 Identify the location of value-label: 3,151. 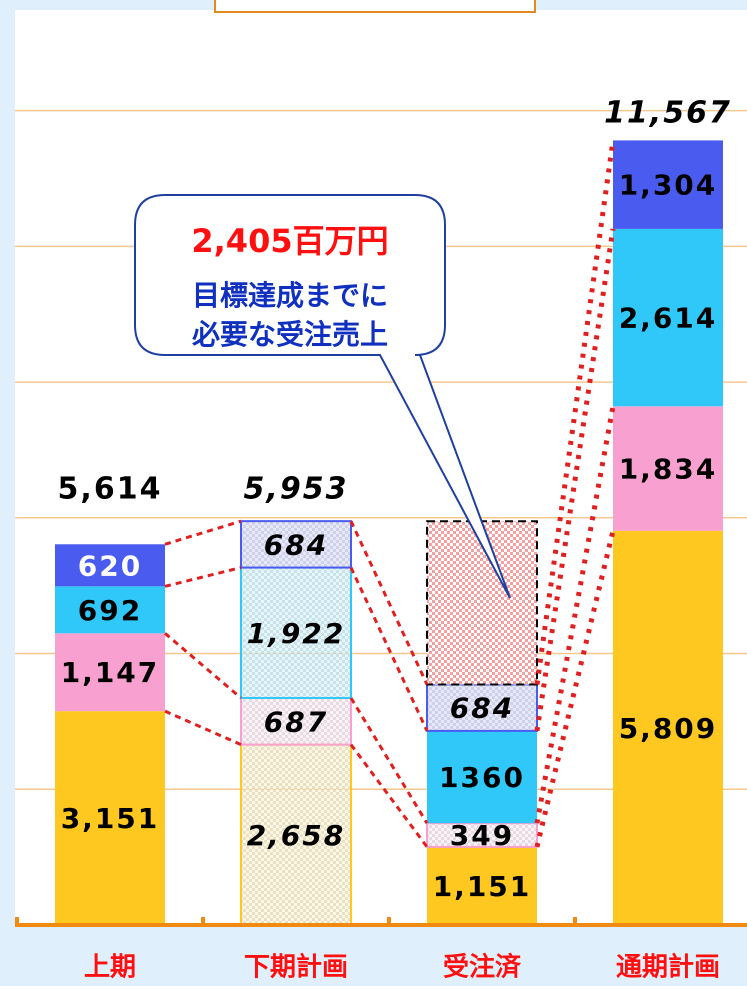
(110, 818).